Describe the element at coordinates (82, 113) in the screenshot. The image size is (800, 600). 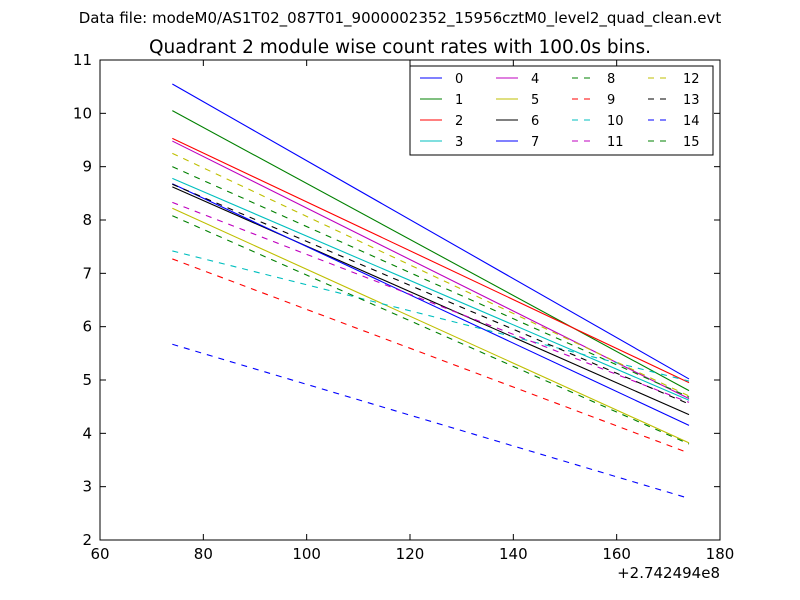
I see `y-tick-label: 10` at that location.